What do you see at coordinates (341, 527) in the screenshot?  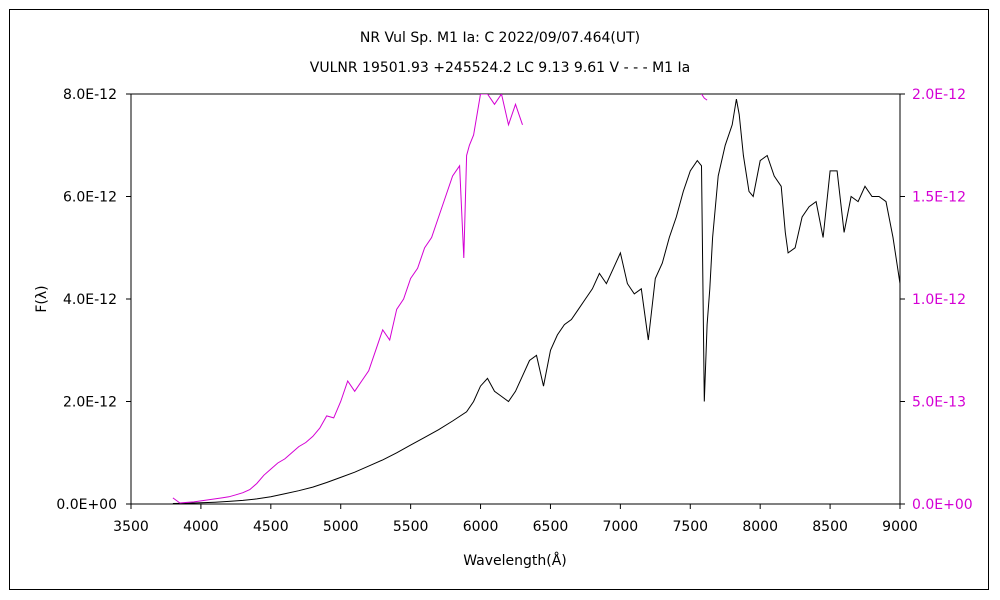 I see `x-tick-label: 5000` at bounding box center [341, 527].